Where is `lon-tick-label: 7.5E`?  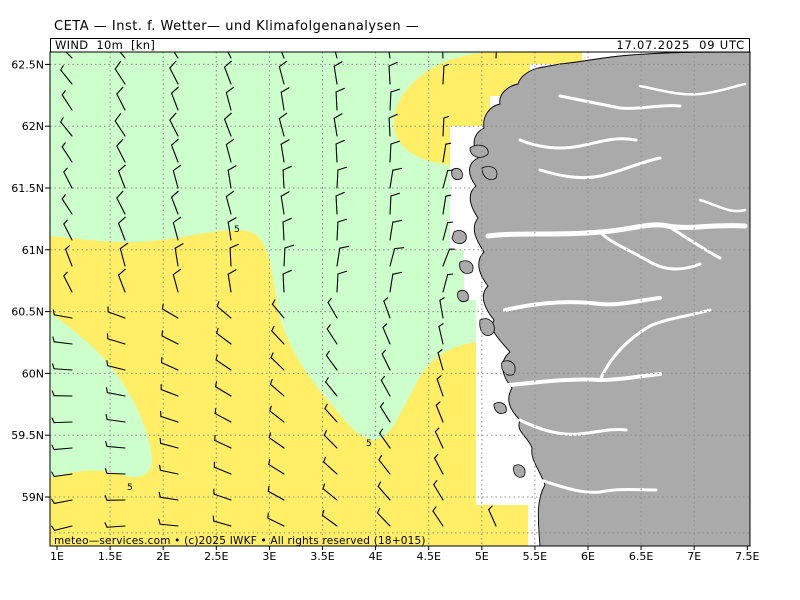
lon-tick-label: 7.5E is located at coordinates (747, 556).